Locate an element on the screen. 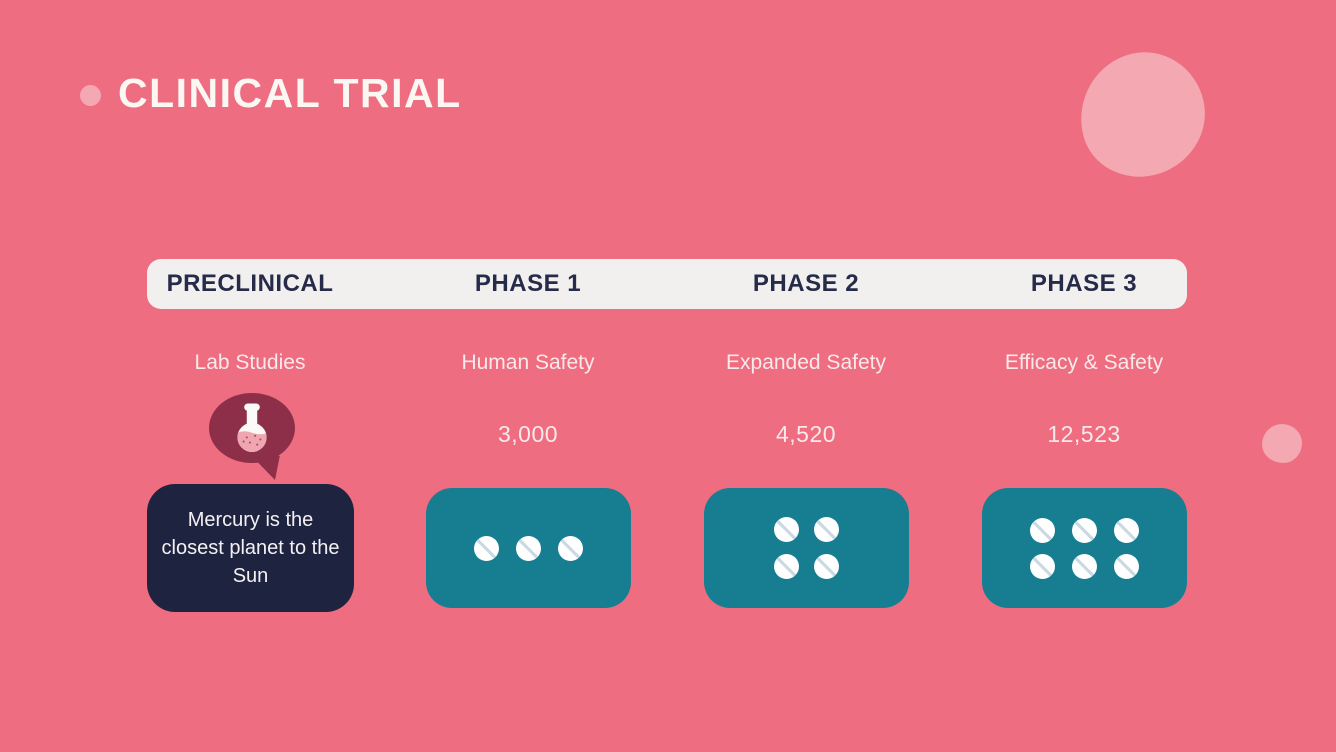 The image size is (1336, 752). participants-phase-1: 3,000 is located at coordinates (528, 434).